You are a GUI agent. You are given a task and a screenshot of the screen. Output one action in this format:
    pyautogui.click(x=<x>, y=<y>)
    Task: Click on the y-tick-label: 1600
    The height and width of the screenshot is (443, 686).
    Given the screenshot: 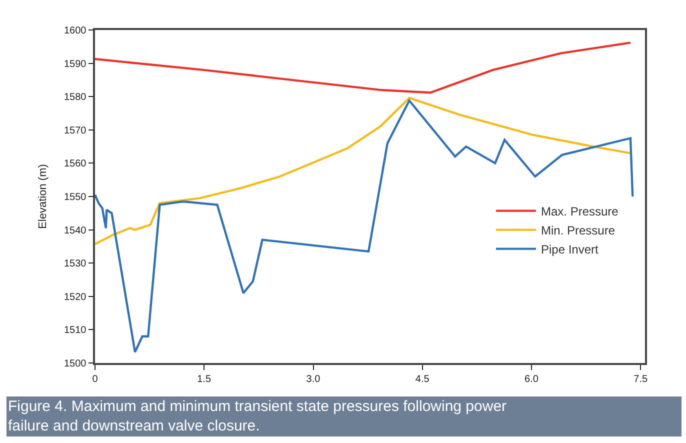 What is the action you would take?
    pyautogui.click(x=75, y=31)
    